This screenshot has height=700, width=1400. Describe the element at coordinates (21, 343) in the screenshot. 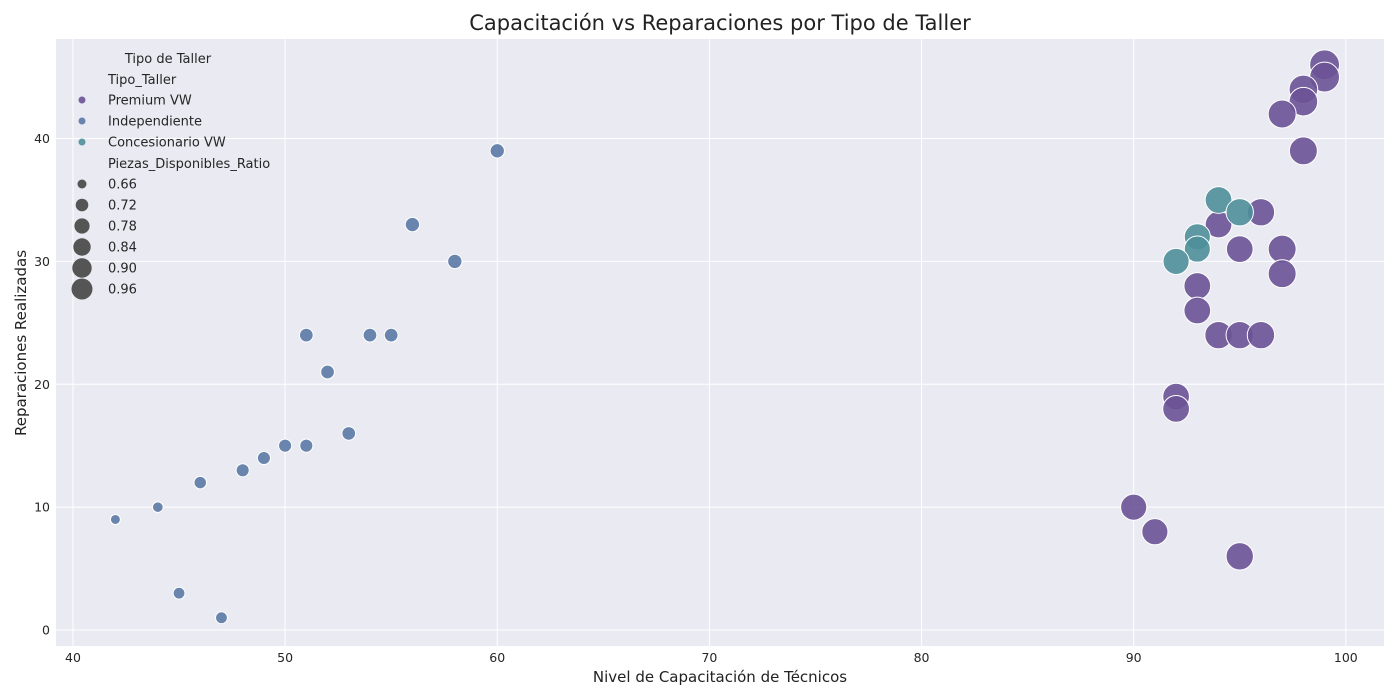

I see `y-axis-label: Reparaciones Realizadas` at that location.